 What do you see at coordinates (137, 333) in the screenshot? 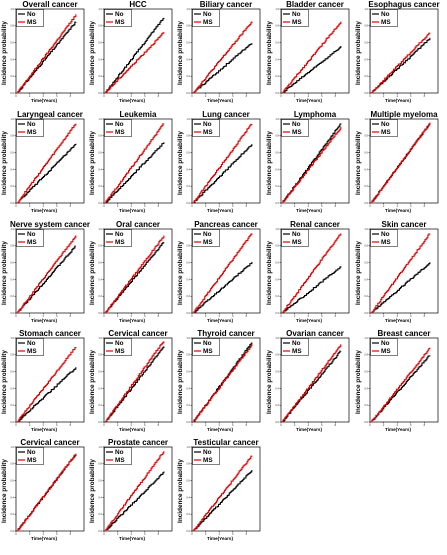
I see `chart-title: Cervical cancer` at bounding box center [137, 333].